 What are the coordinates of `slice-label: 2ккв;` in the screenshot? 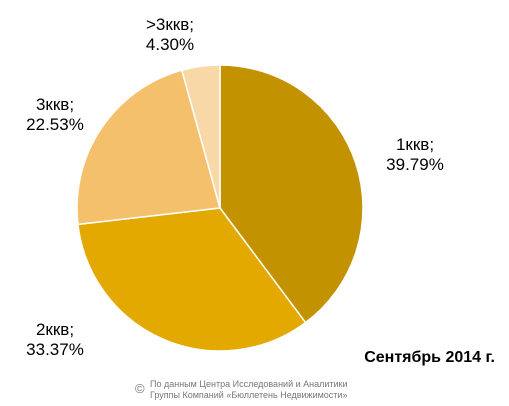 It's located at (55, 329).